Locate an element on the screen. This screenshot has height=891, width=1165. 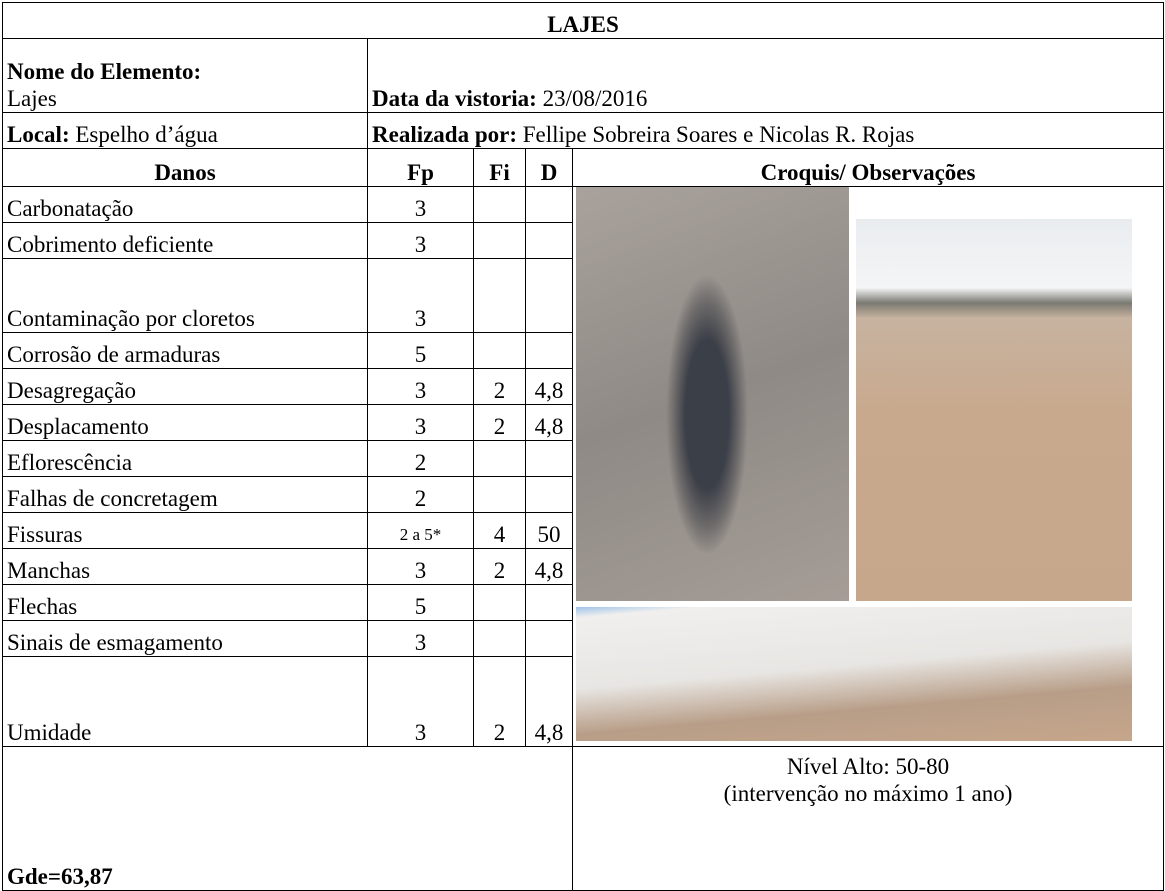
table-row: Desagregação 3 2 4,8 is located at coordinates (583, 386).